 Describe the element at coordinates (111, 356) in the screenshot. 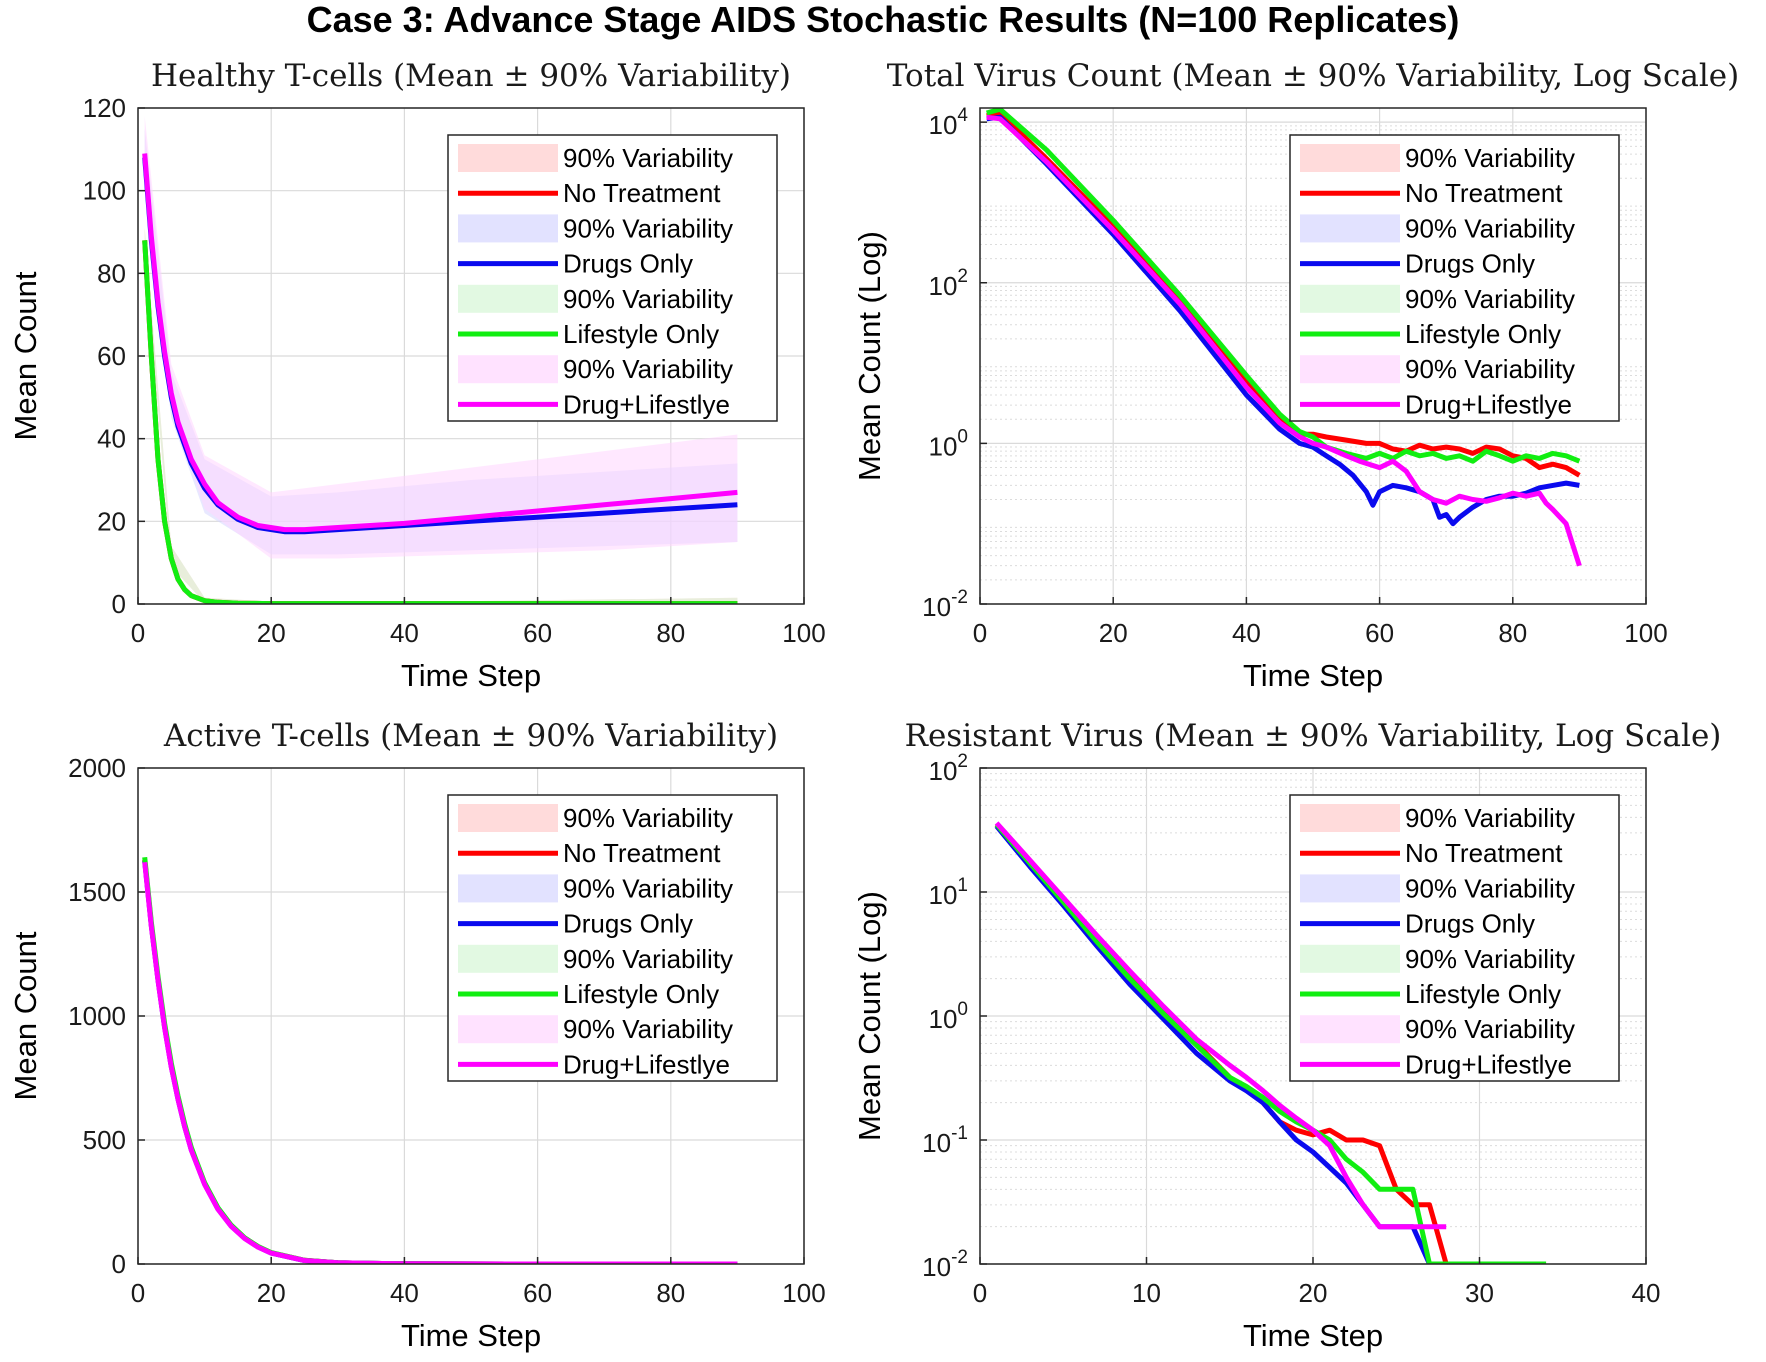

I see `y-tick-label: 60` at that location.